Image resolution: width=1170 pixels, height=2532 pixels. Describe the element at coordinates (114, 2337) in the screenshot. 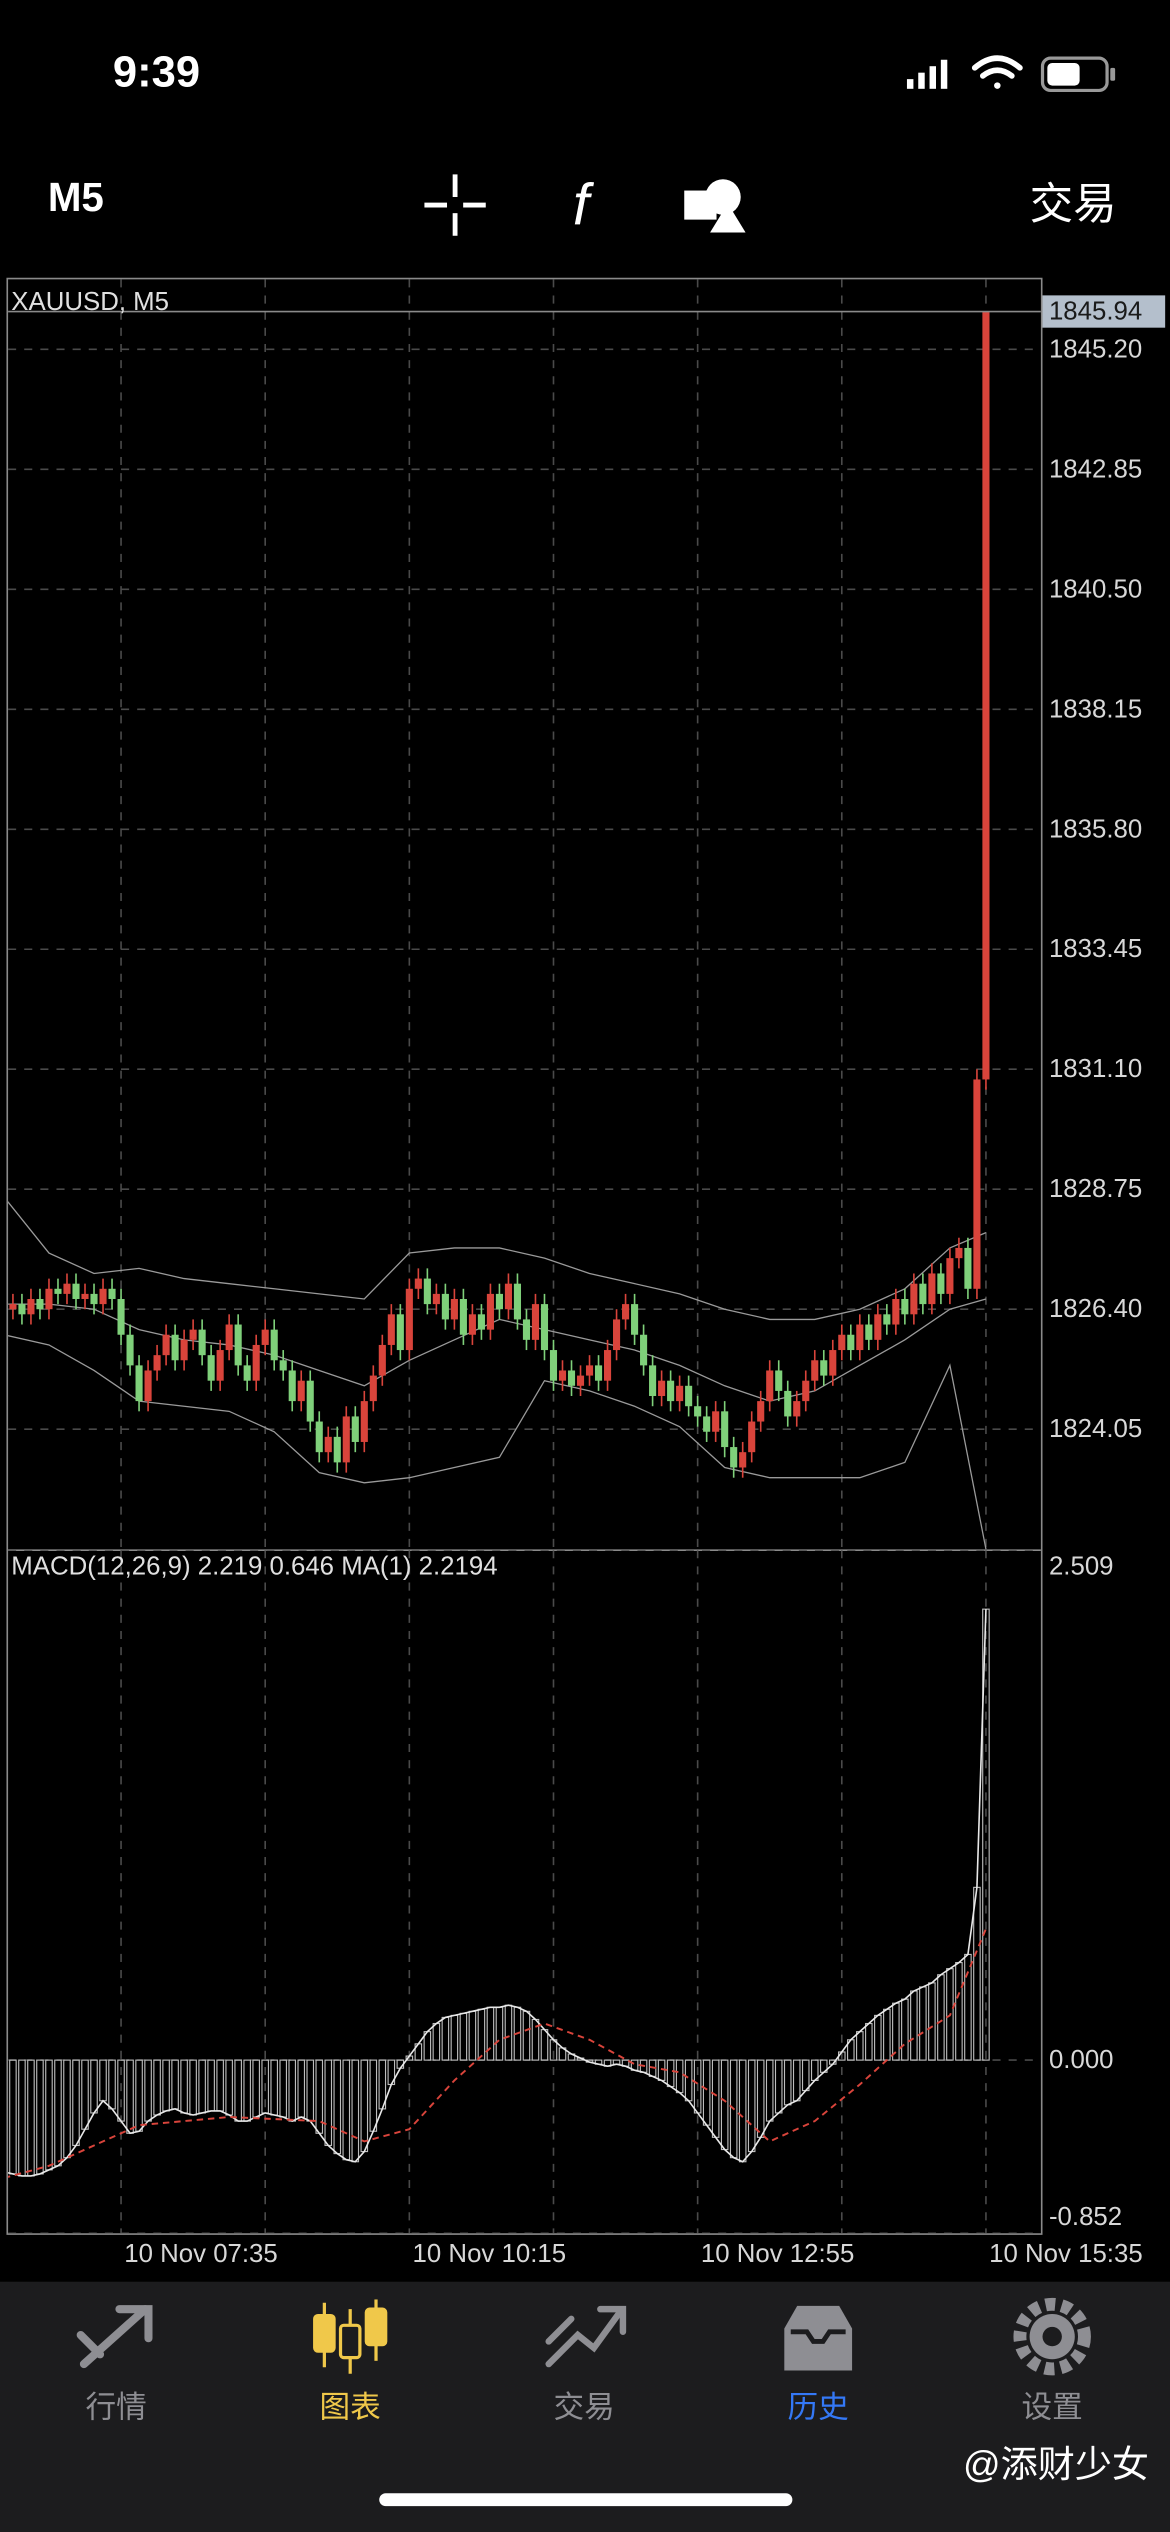

I see `quotes-icon` at that location.